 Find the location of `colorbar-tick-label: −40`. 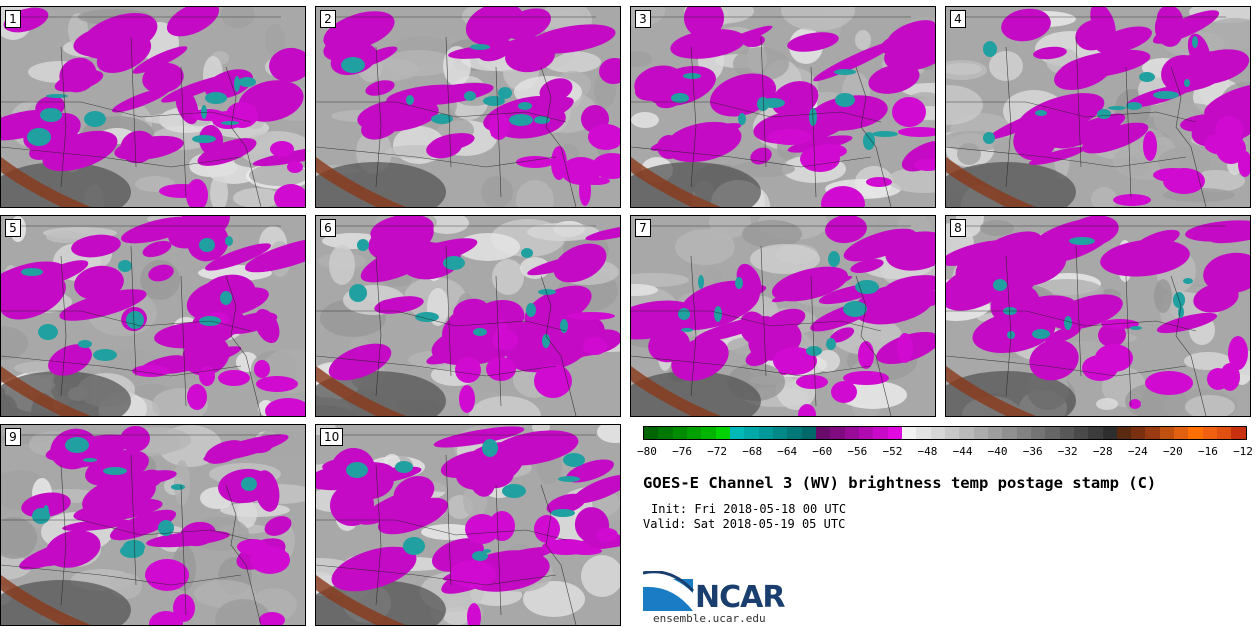

colorbar-tick-label: −40 is located at coordinates (997, 451).